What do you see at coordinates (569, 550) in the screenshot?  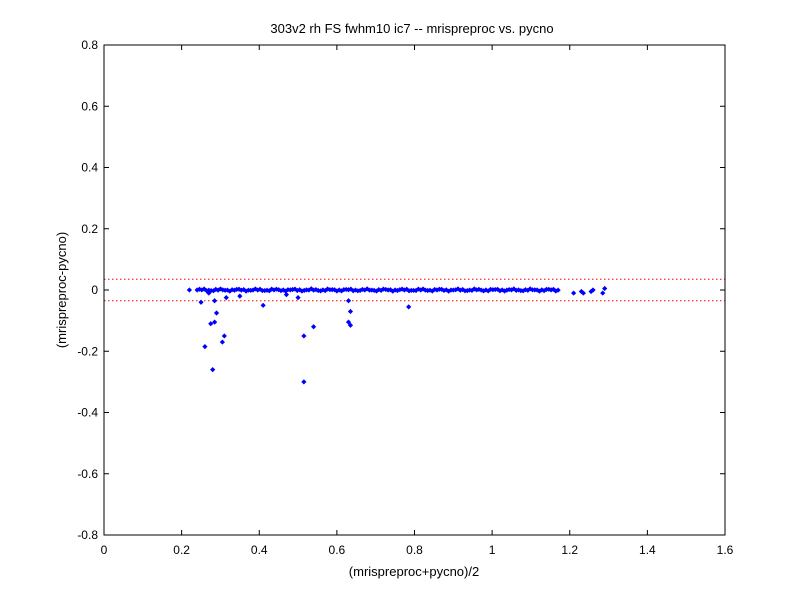 I see `x-tick-label: 1.2` at bounding box center [569, 550].